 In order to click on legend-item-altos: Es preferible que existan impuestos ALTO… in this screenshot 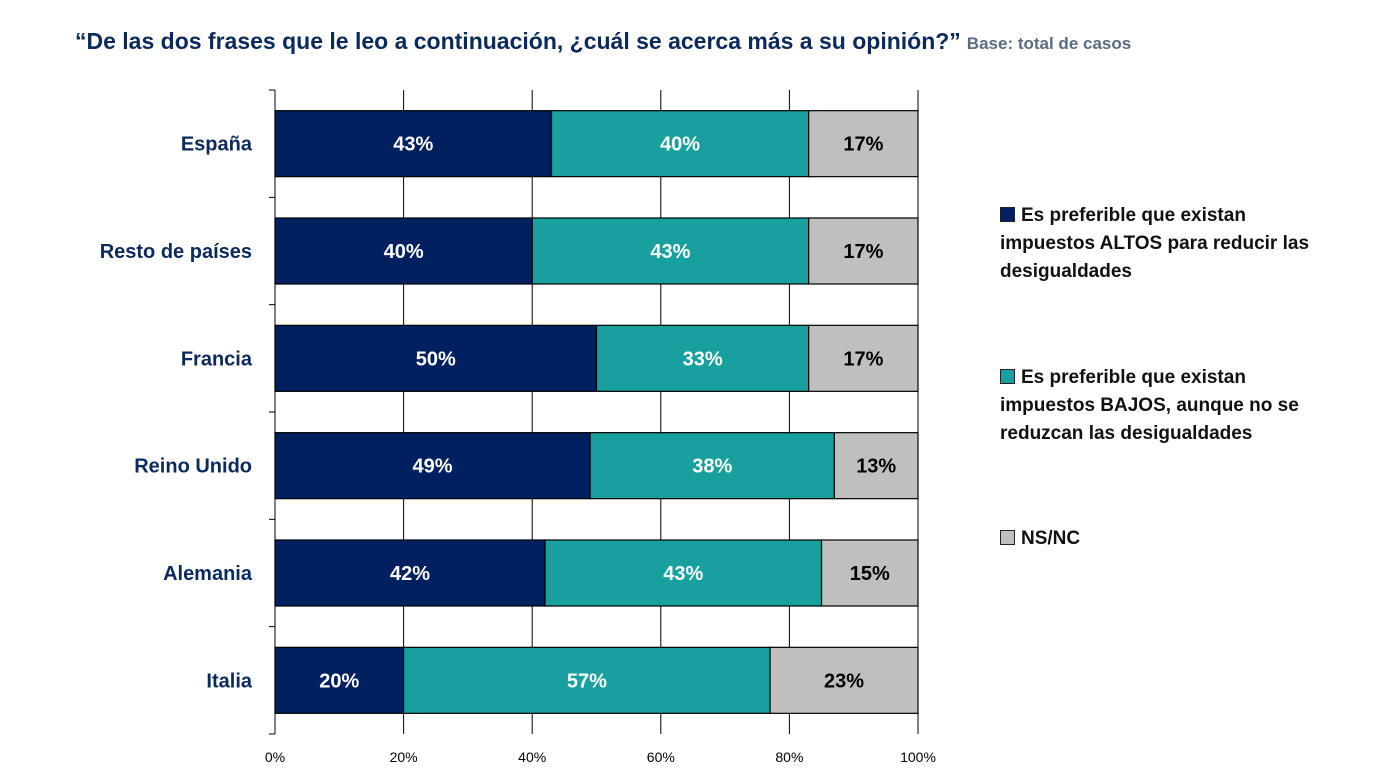, I will do `click(1165, 244)`.